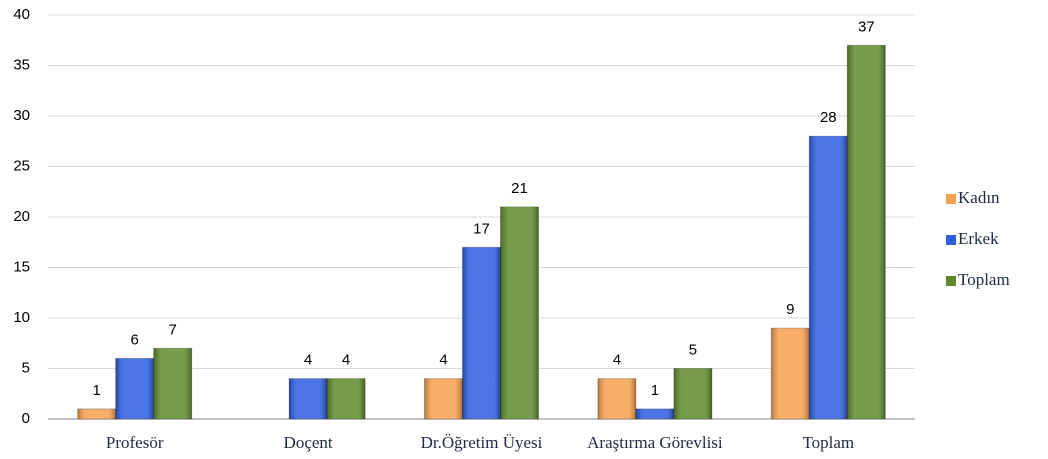  I want to click on y-tick-label: 30, so click(21, 115).